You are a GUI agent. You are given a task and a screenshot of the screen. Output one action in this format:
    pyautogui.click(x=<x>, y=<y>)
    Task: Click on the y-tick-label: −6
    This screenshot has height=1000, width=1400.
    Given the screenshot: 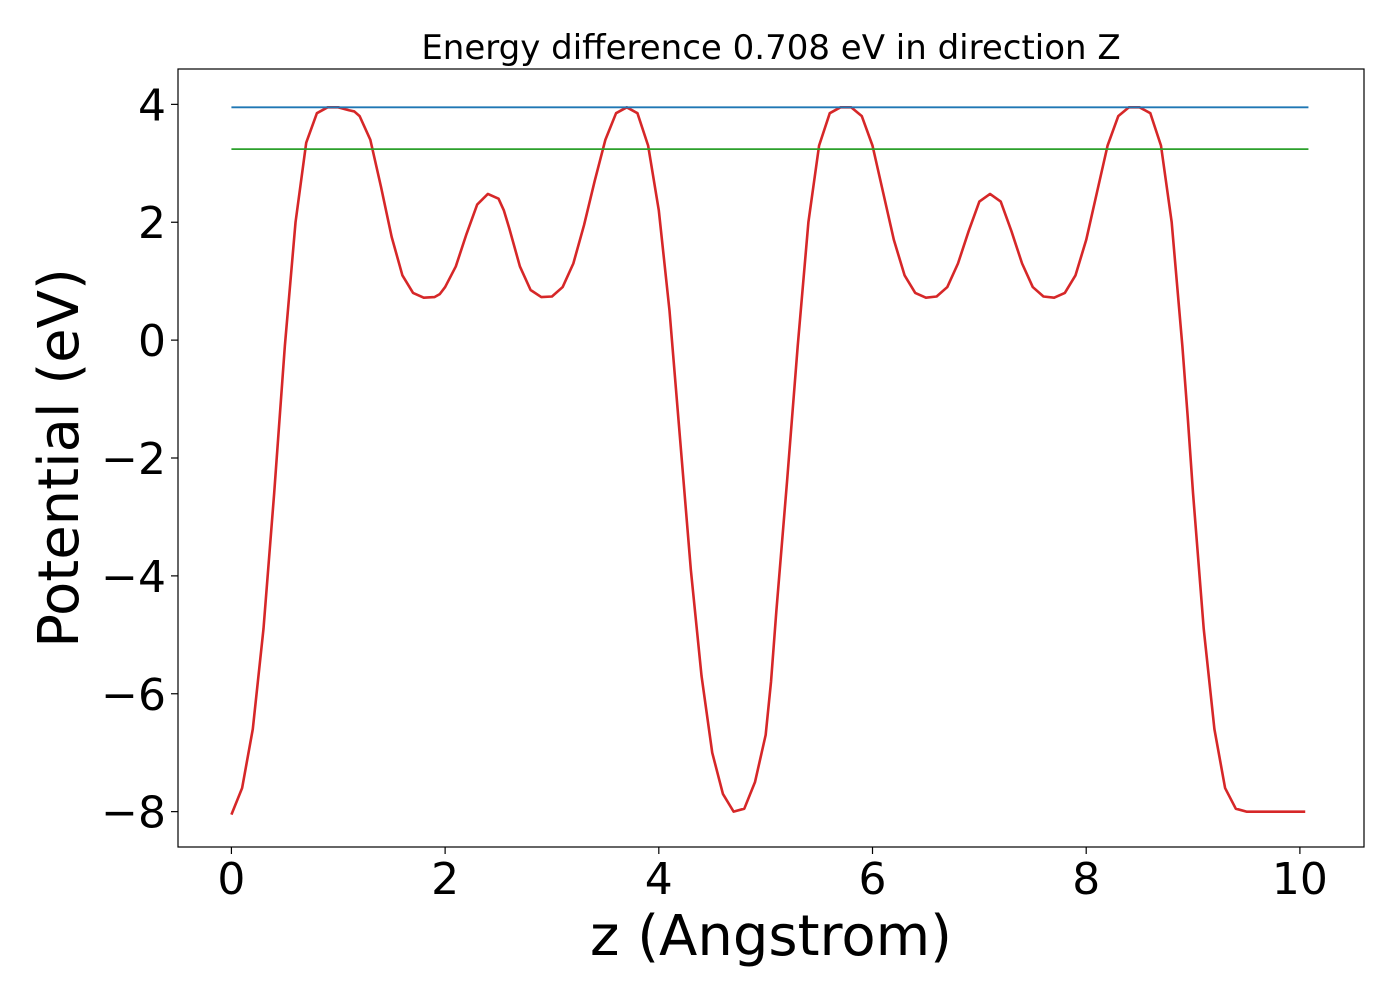 What is the action you would take?
    pyautogui.click(x=133, y=695)
    